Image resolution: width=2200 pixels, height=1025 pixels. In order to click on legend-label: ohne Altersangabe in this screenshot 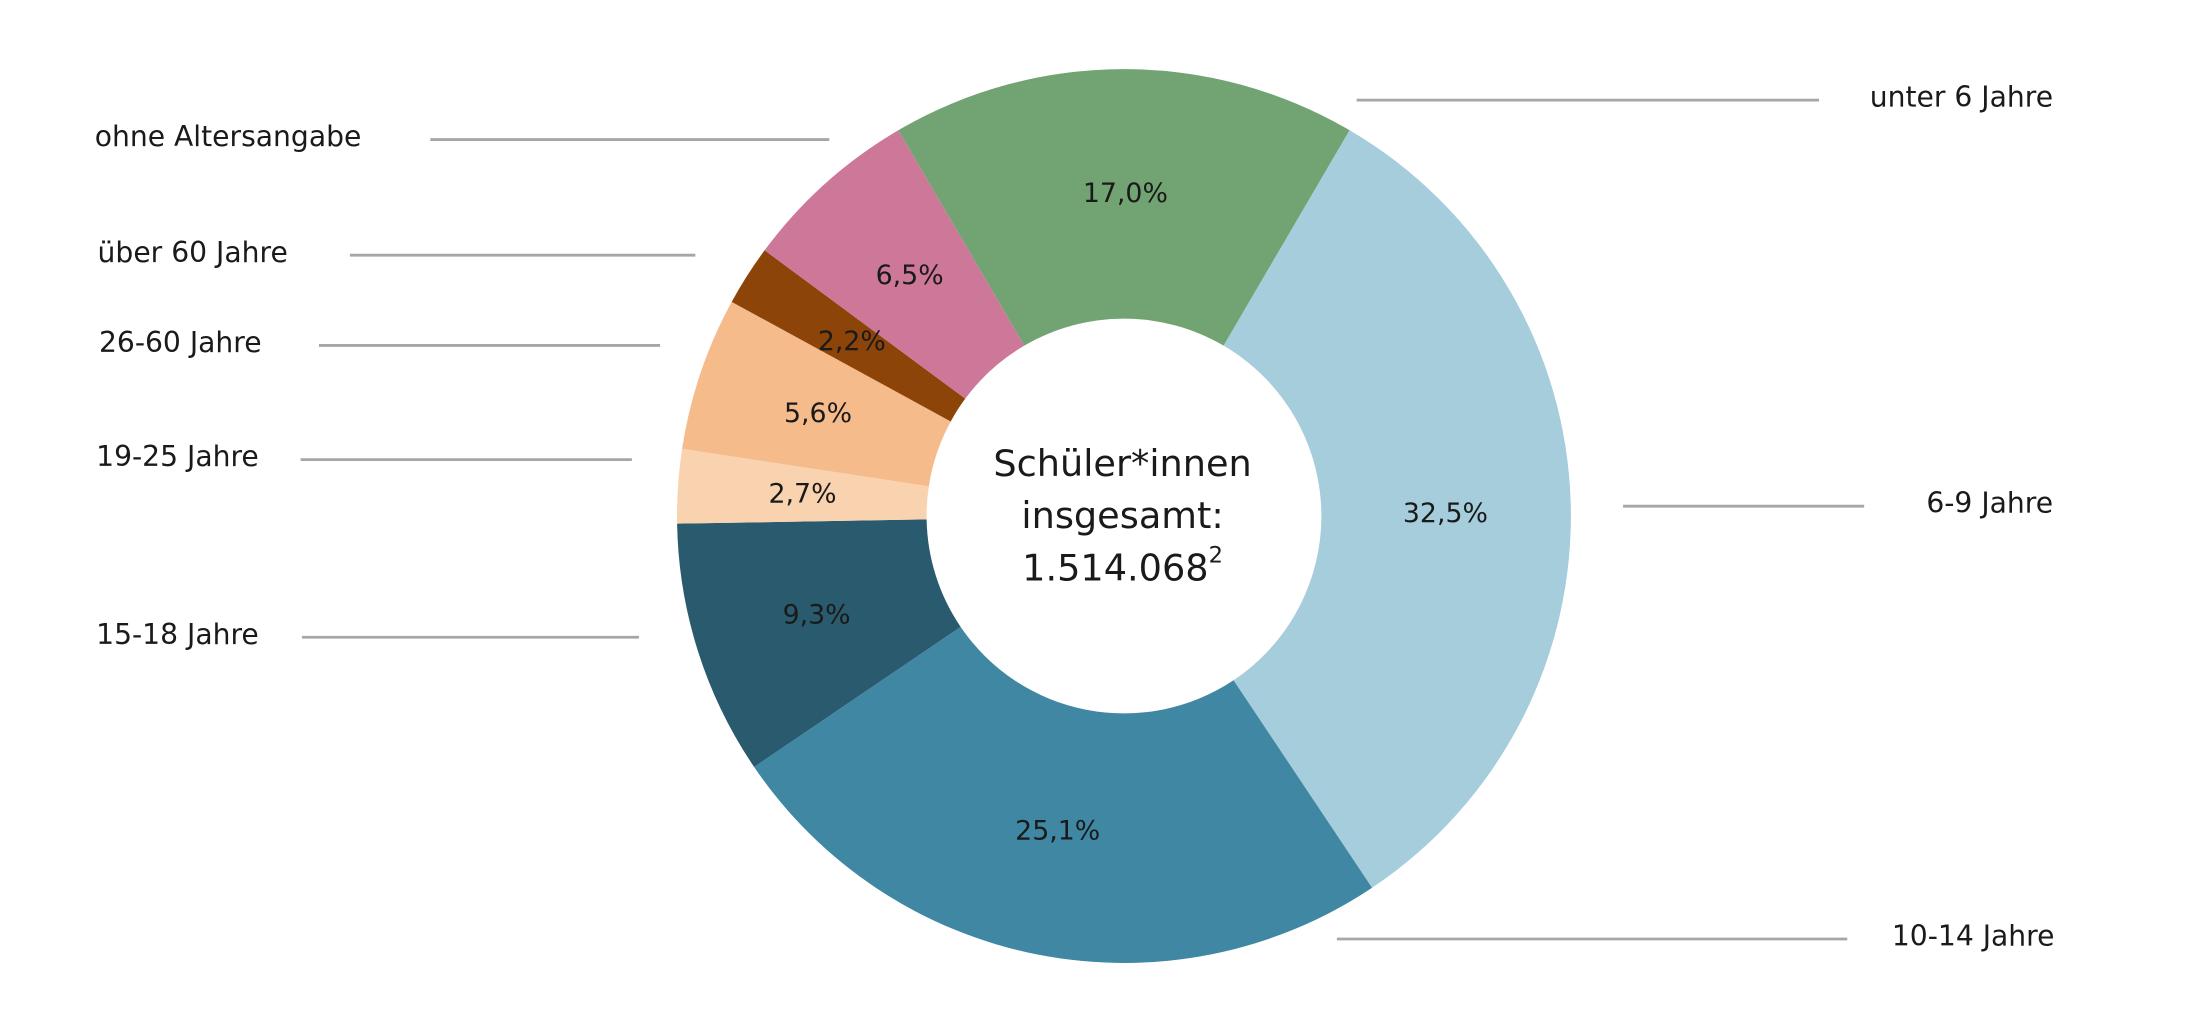, I will do `click(228, 136)`.